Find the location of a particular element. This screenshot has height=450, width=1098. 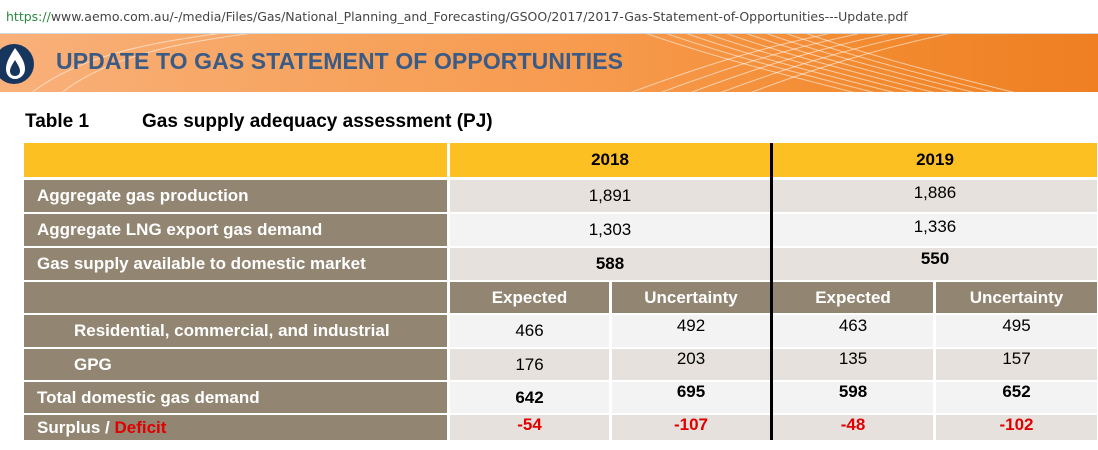

subheader-uncertainty-2018: Uncertainty is located at coordinates (691, 297).